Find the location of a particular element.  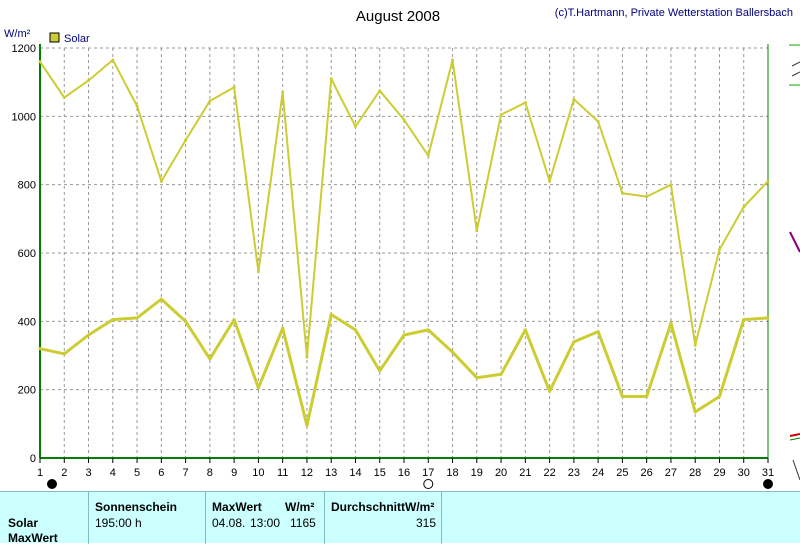

value-max-date: 04.08. is located at coordinates (229, 523).